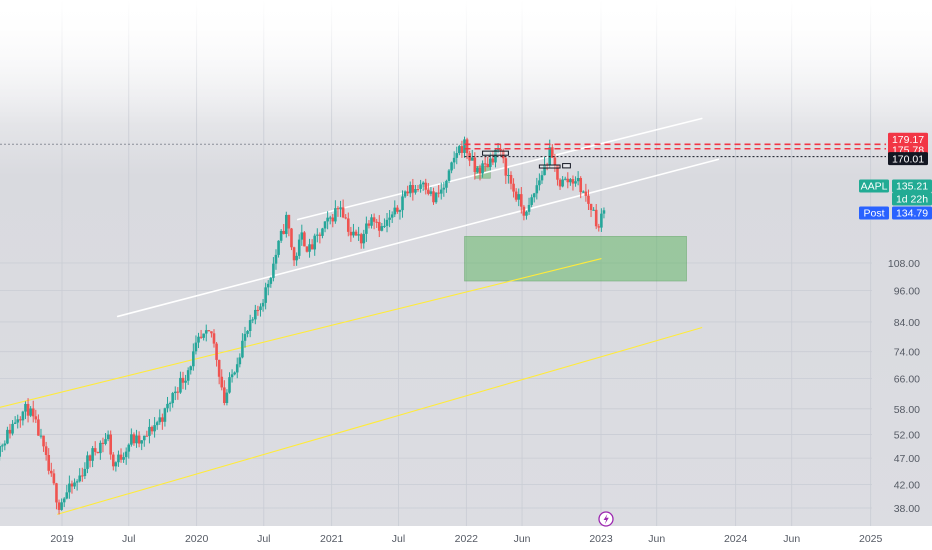 The image size is (932, 550). I want to click on x-tick-label: 2025, so click(871, 539).